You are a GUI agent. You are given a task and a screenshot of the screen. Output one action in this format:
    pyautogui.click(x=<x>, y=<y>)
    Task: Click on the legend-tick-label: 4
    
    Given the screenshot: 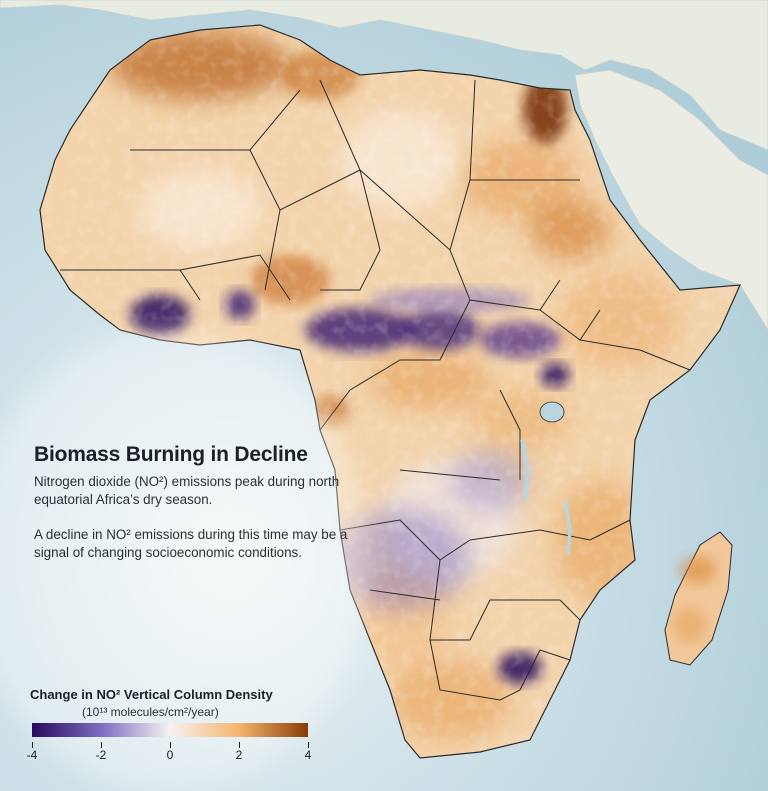 What is the action you would take?
    pyautogui.click(x=308, y=755)
    